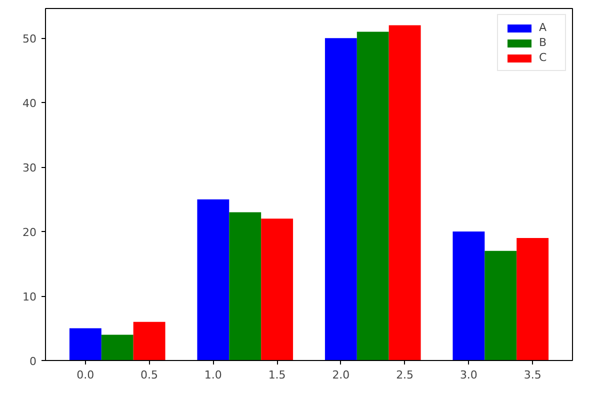 This screenshot has width=603, height=407. What do you see at coordinates (533, 375) in the screenshot?
I see `x-tick-label: 3.5` at bounding box center [533, 375].